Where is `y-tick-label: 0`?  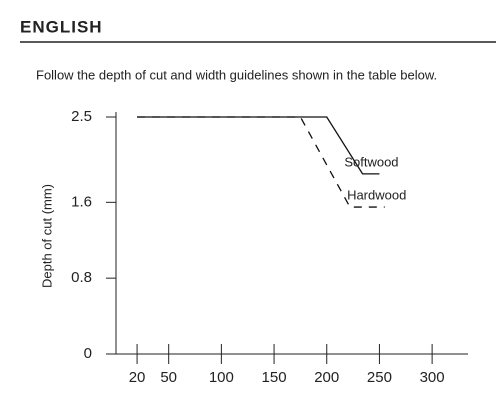 y-tick-label: 0 is located at coordinates (88, 353).